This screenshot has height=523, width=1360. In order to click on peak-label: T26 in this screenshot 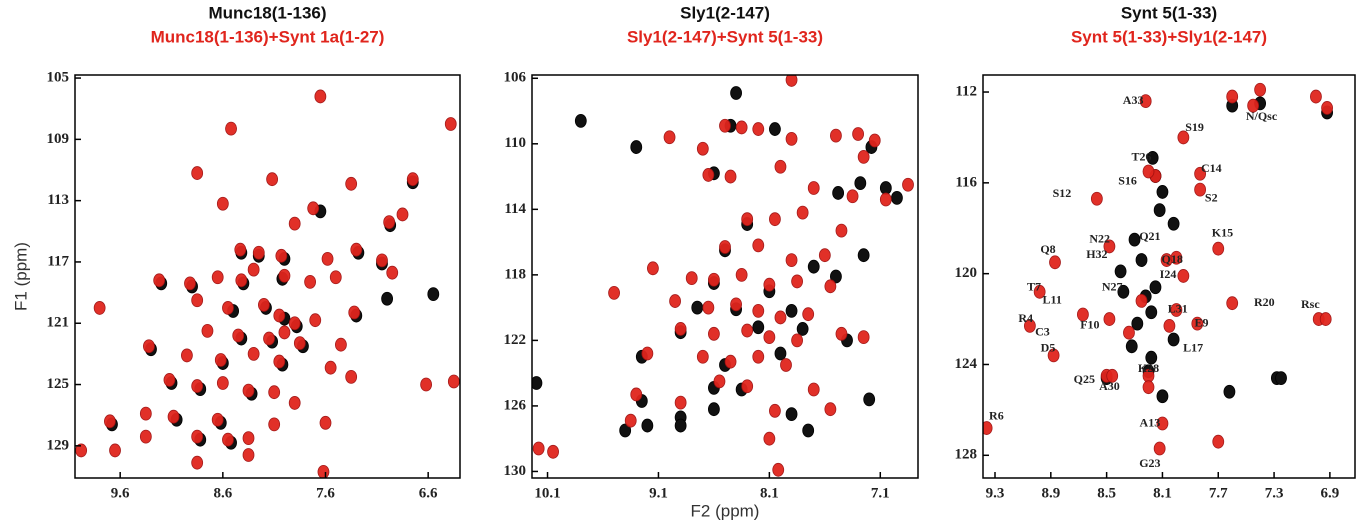, I will do `click(1142, 157)`.